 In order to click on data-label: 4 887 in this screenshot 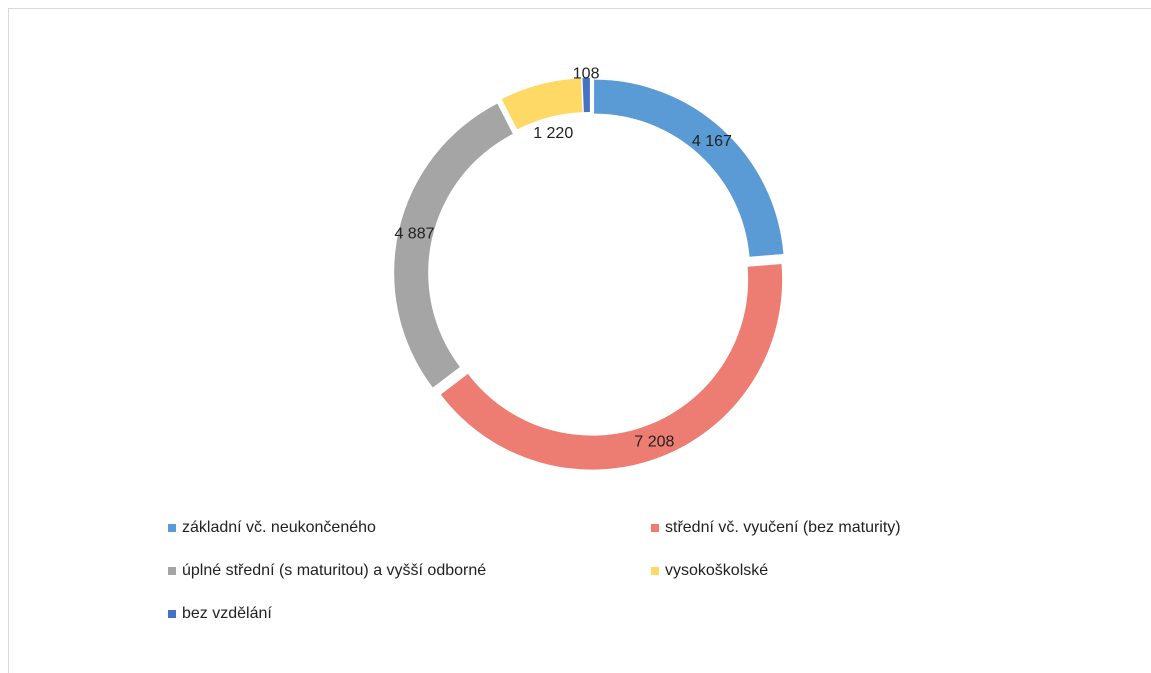, I will do `click(414, 233)`.